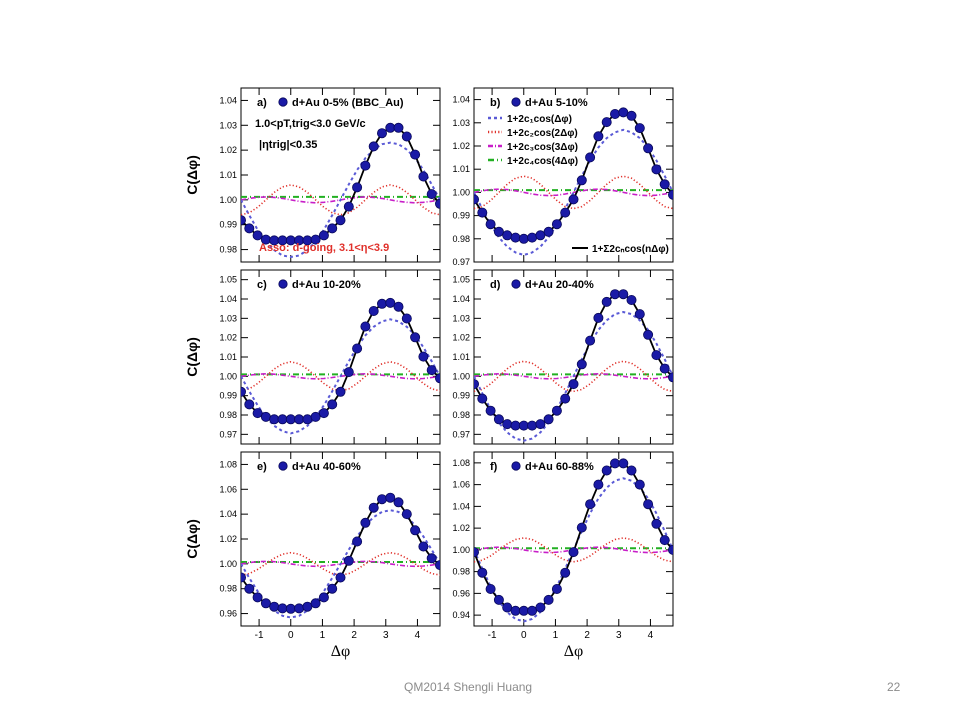  Describe the element at coordinates (461, 615) in the screenshot. I see `y-tick-label: 0.94` at that location.